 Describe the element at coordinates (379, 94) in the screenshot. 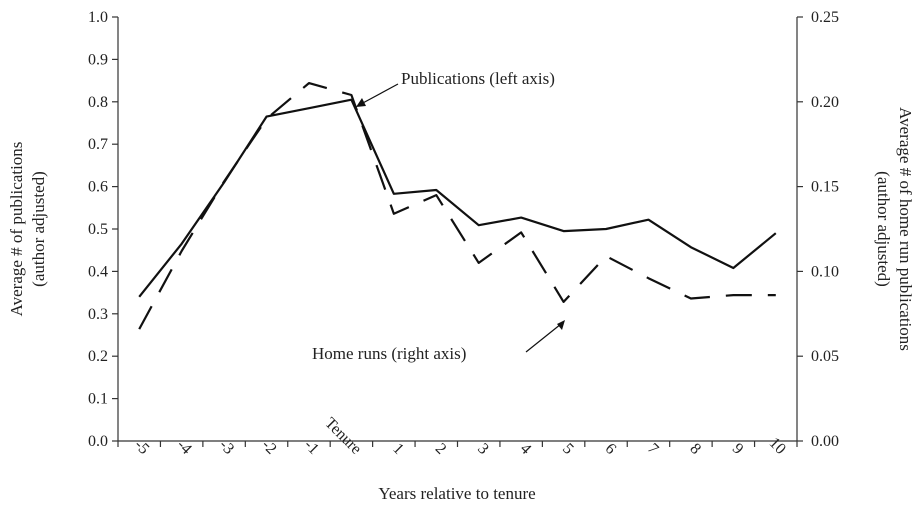

I see `publications-annotation-arrow` at that location.